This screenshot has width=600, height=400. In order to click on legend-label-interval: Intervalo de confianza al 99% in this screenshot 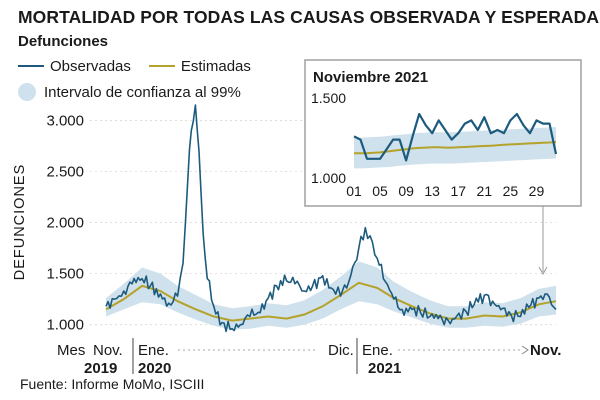, I will do `click(142, 92)`.